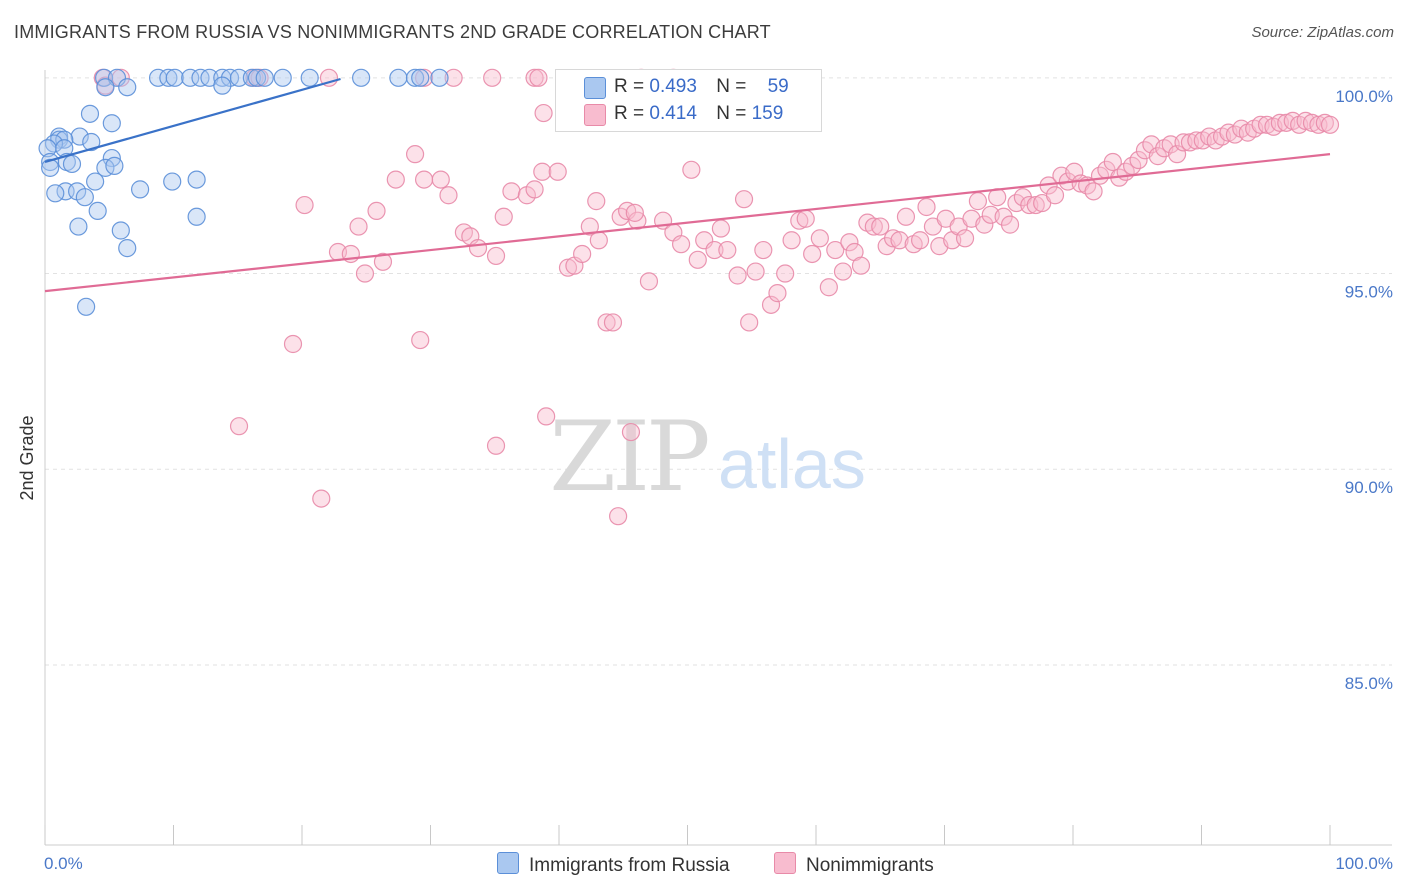 The height and width of the screenshot is (892, 1406). What do you see at coordinates (688, 100) in the screenshot?
I see `legend: R = 0.493 N = 59 R = 0.414 N = 159` at bounding box center [688, 100].